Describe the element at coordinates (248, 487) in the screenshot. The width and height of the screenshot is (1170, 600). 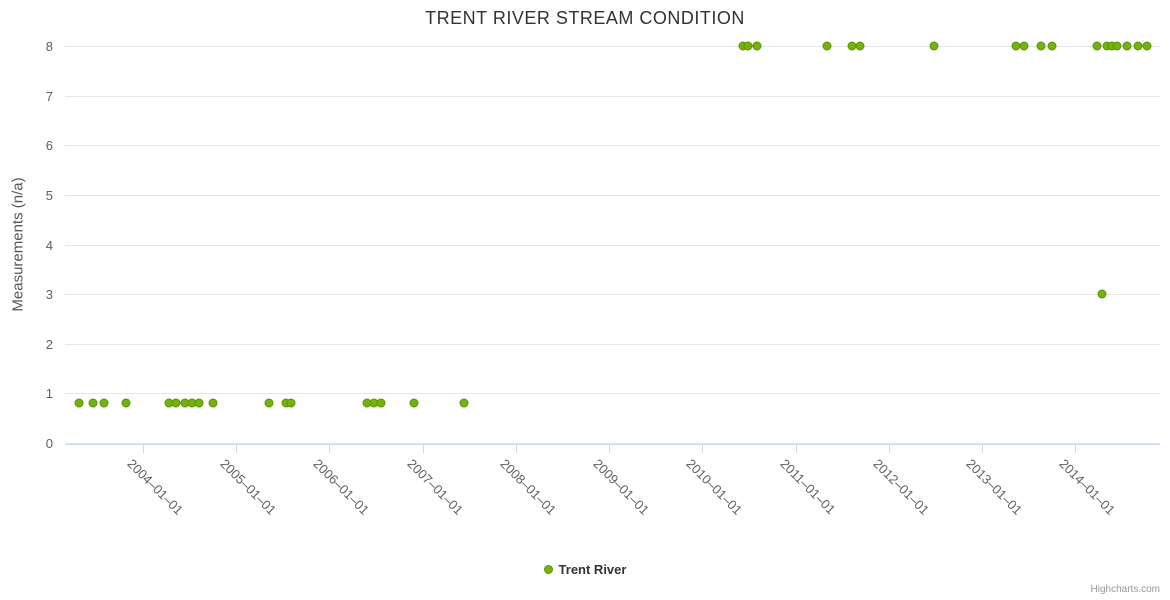
I see `x-axis-tick-label: 2005–01–01` at that location.